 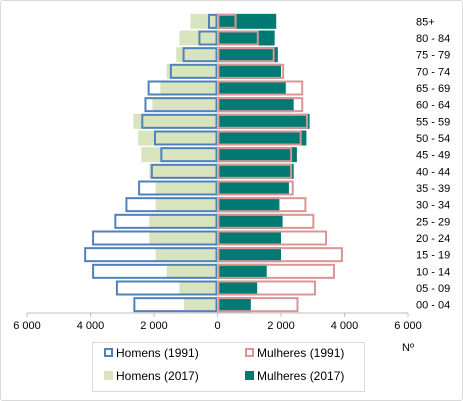 I want to click on age-group-label: 05 - 09, so click(x=433, y=289).